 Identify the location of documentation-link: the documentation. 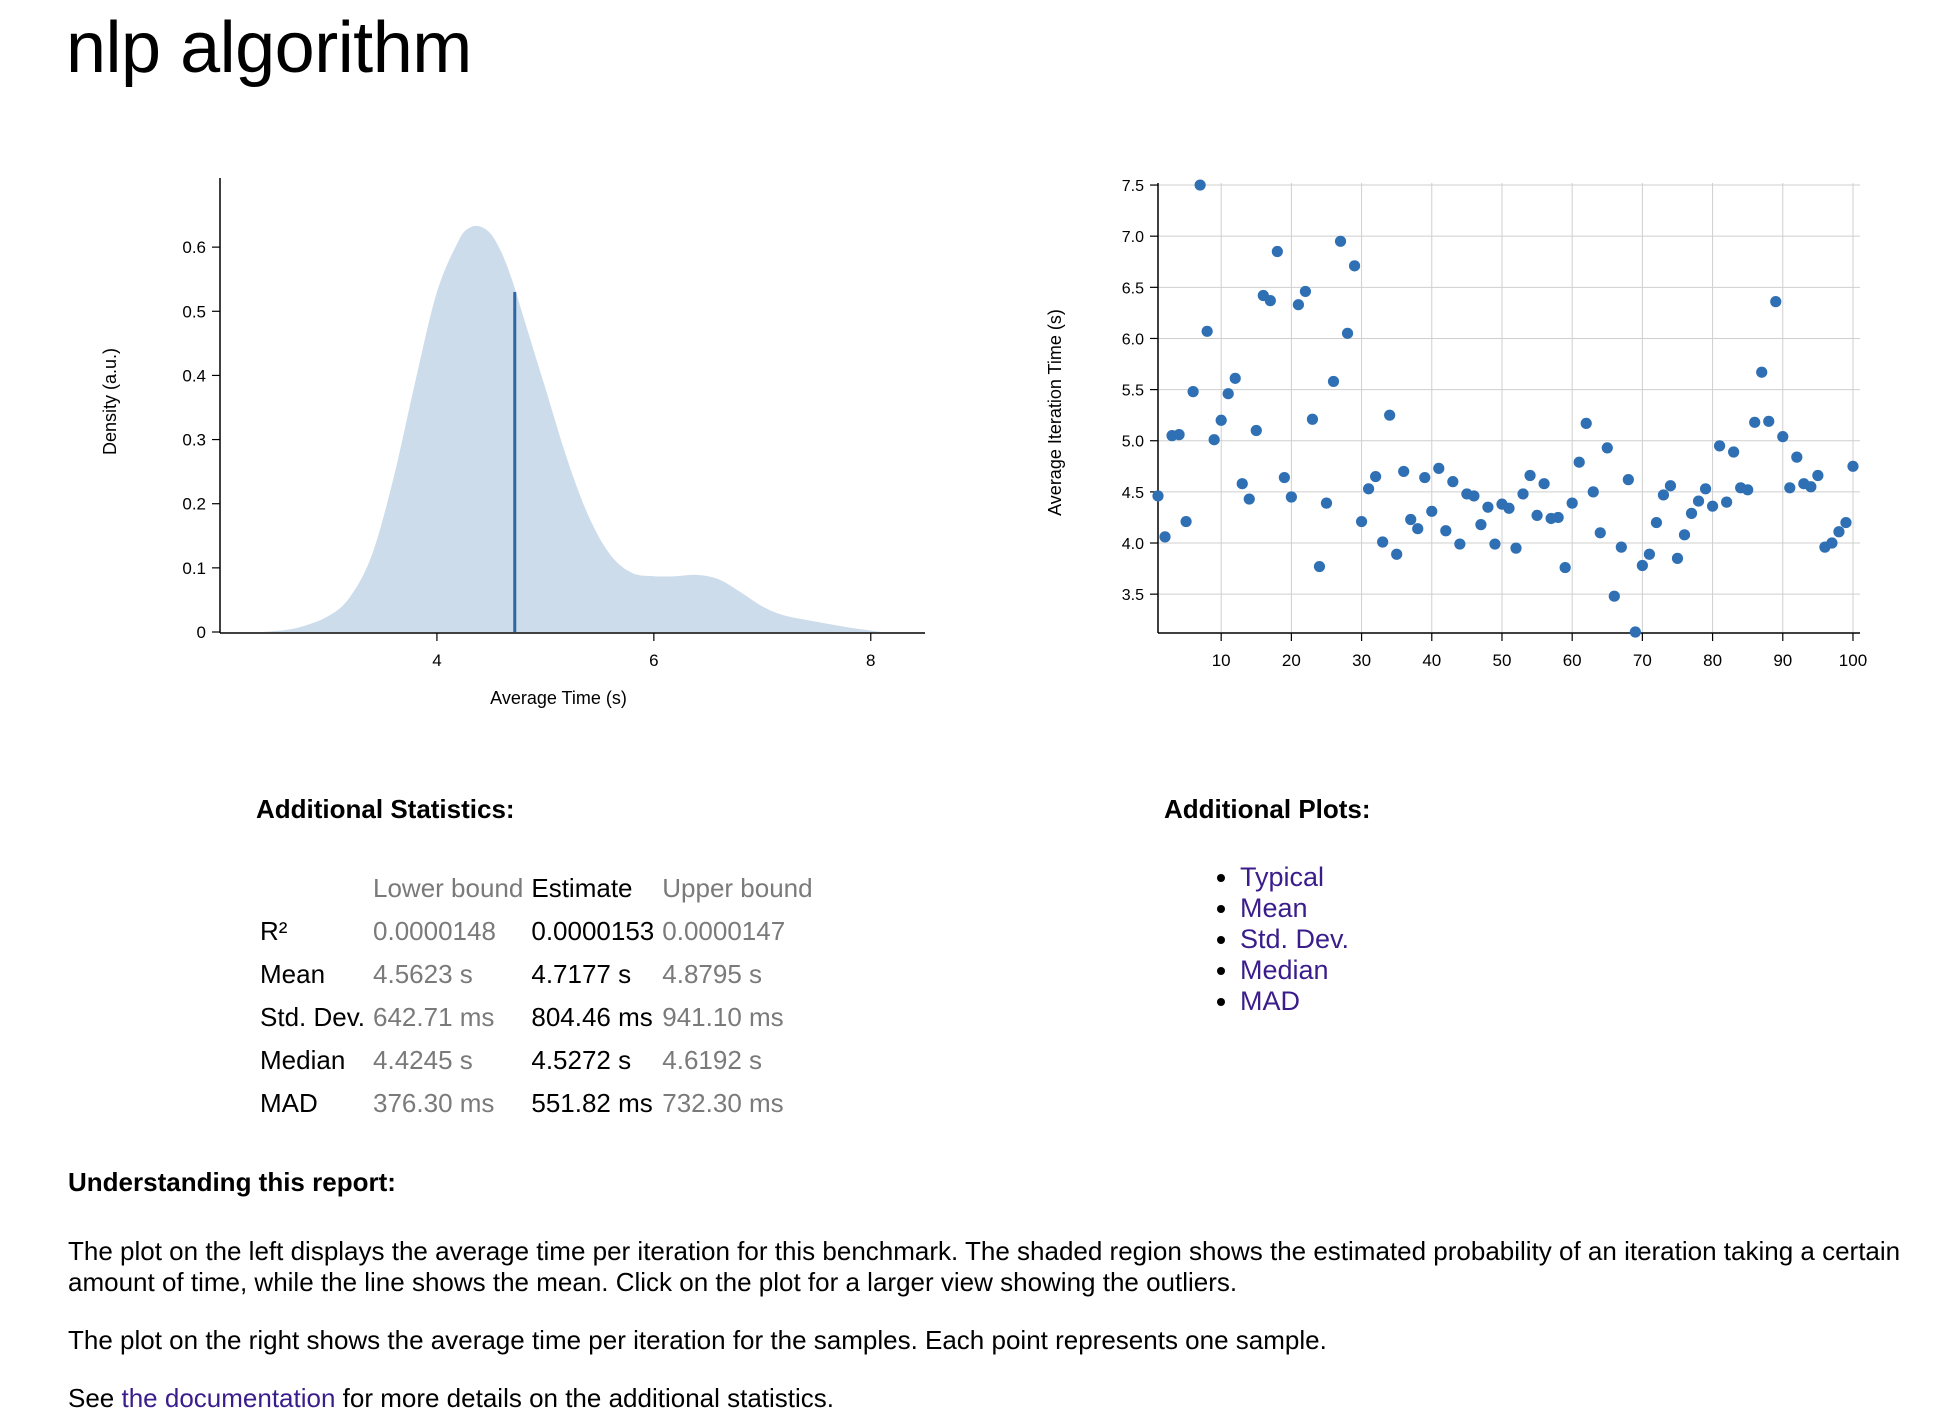
(228, 1398).